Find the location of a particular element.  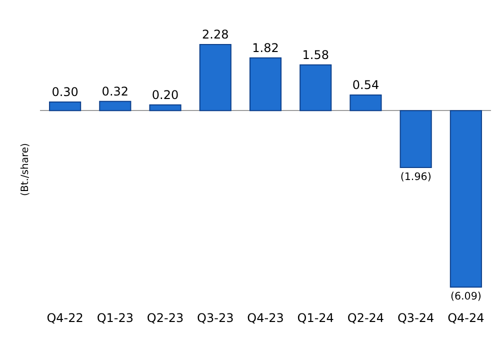

data-label: 0.30 is located at coordinates (65, 91).